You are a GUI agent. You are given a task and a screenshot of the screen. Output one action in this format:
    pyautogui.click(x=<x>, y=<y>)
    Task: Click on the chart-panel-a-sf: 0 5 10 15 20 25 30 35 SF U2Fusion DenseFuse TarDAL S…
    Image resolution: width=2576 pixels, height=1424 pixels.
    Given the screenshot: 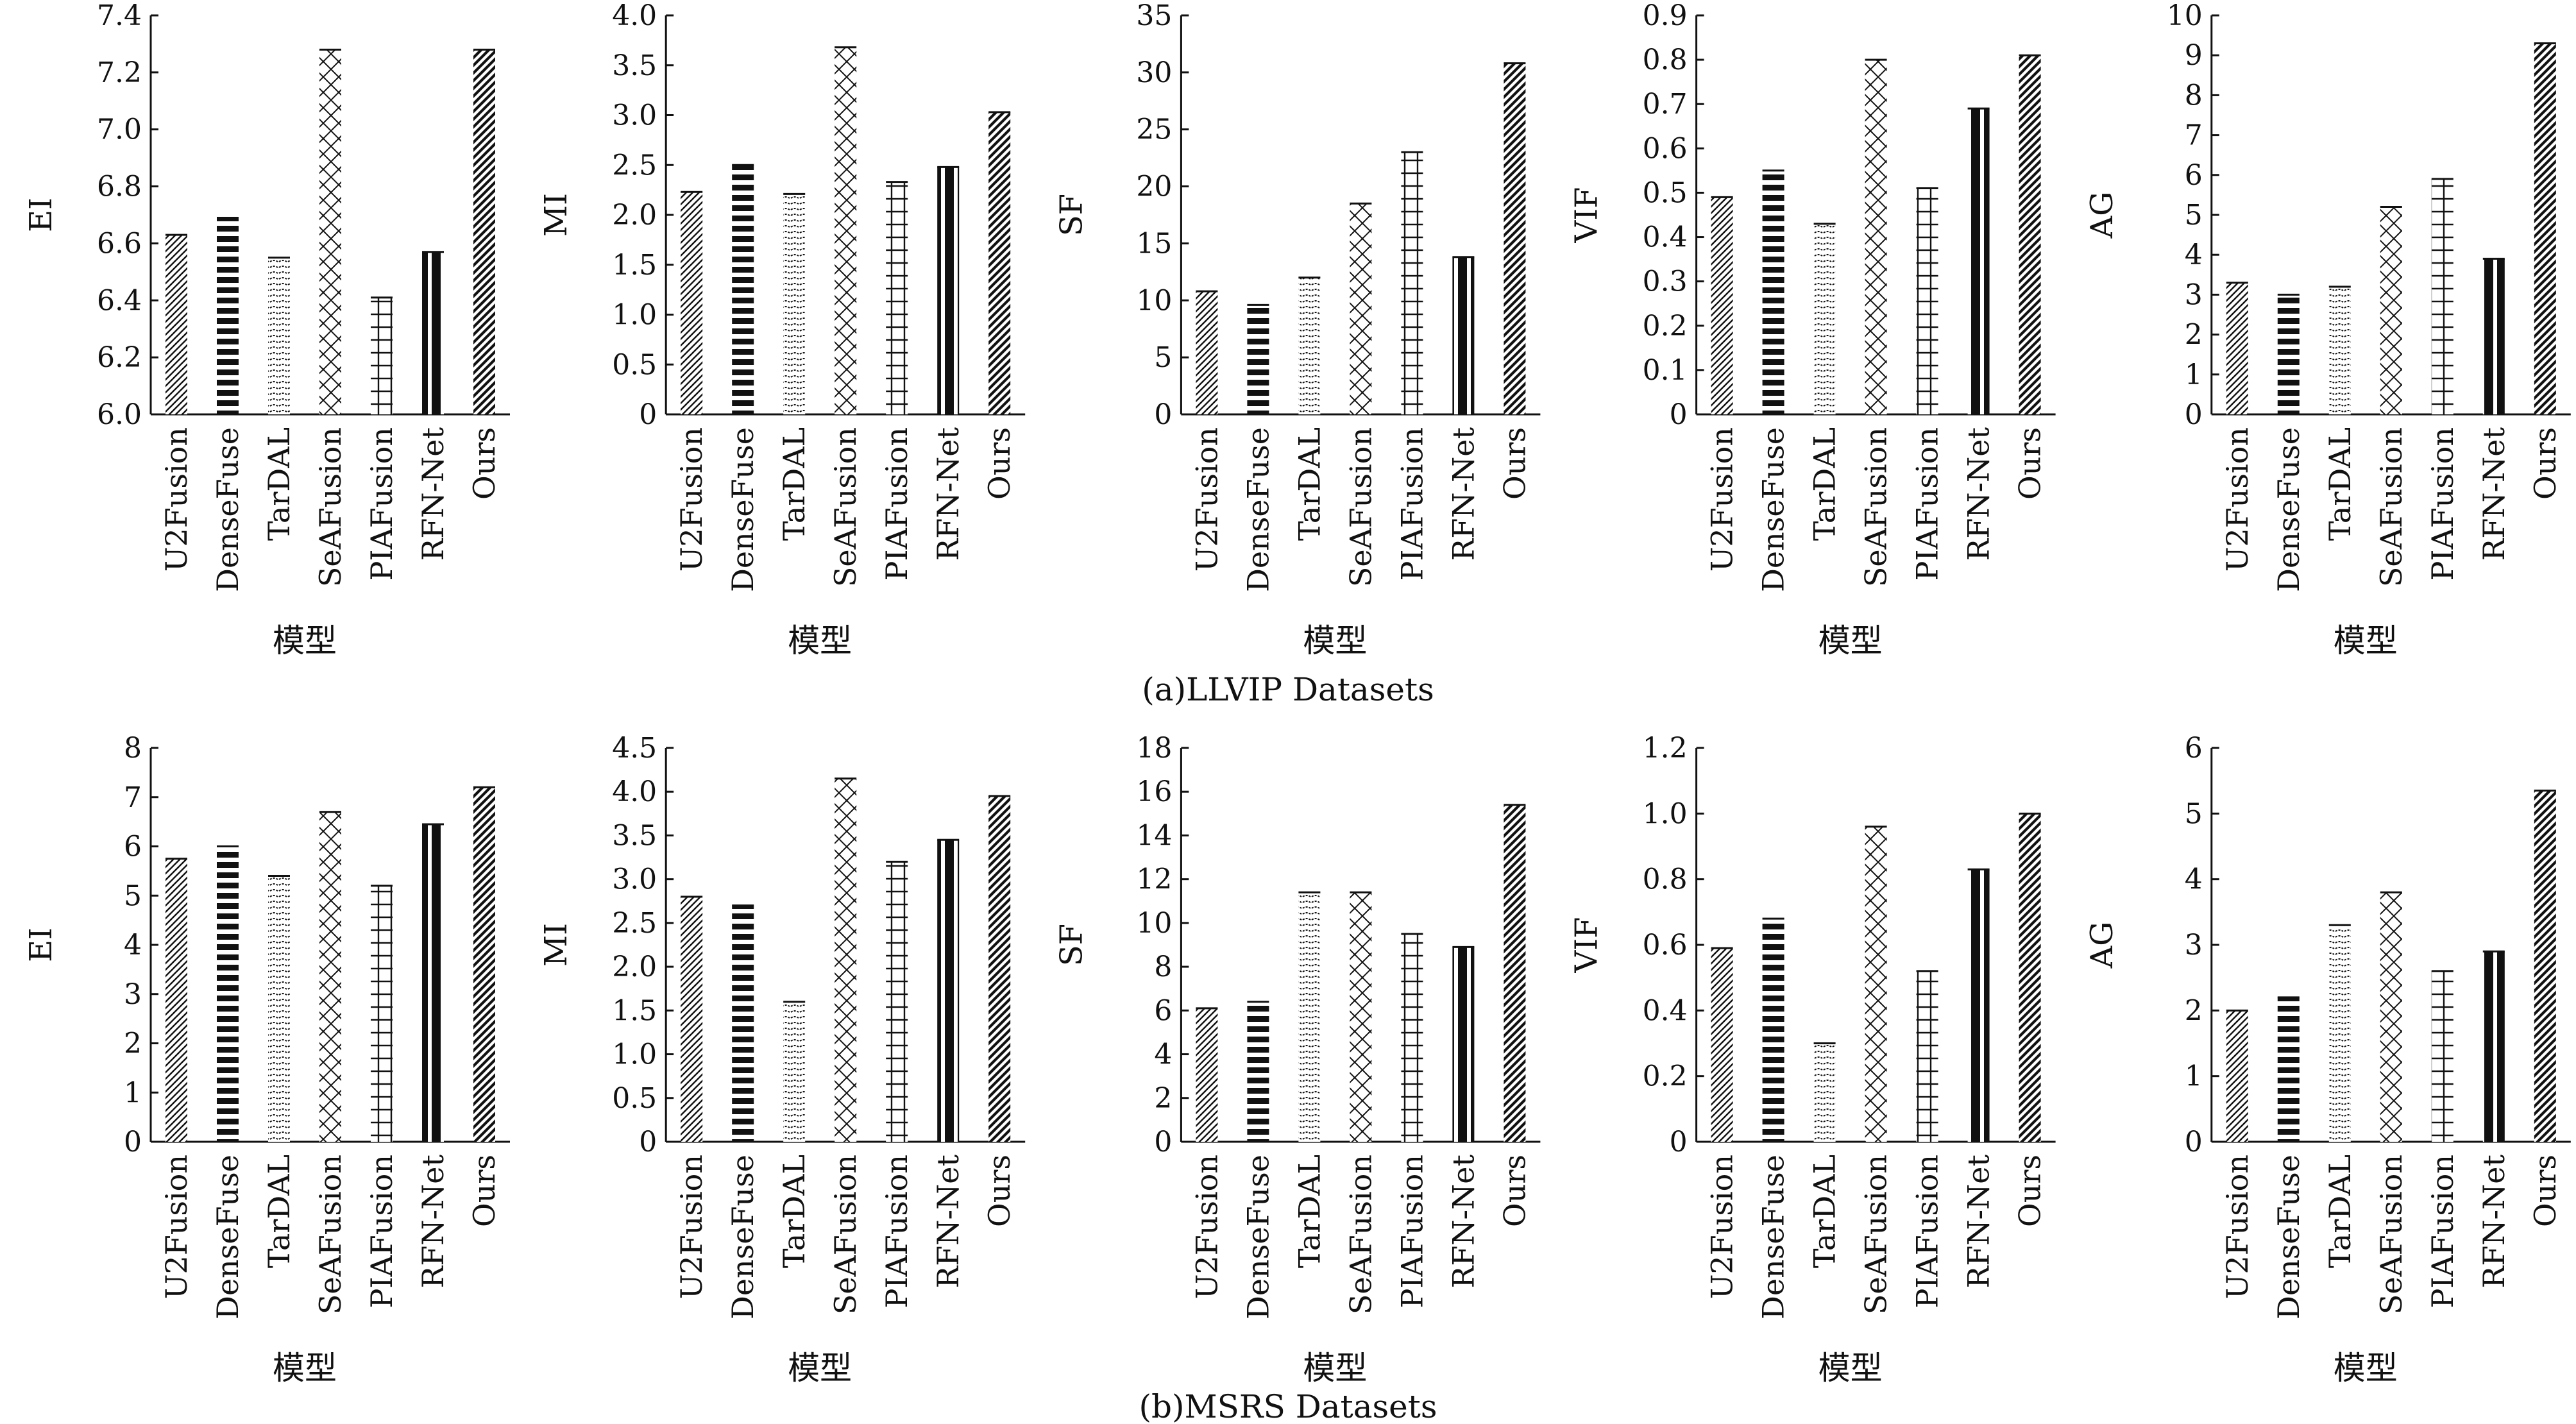 What is the action you would take?
    pyautogui.click(x=1297, y=329)
    